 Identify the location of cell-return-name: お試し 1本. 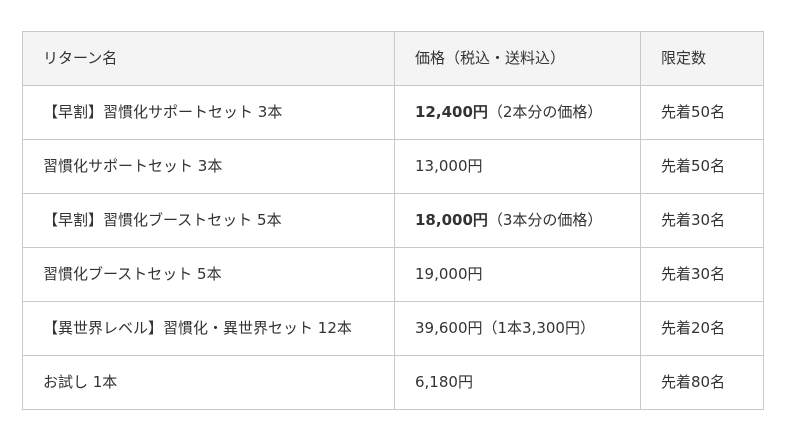
(208, 382).